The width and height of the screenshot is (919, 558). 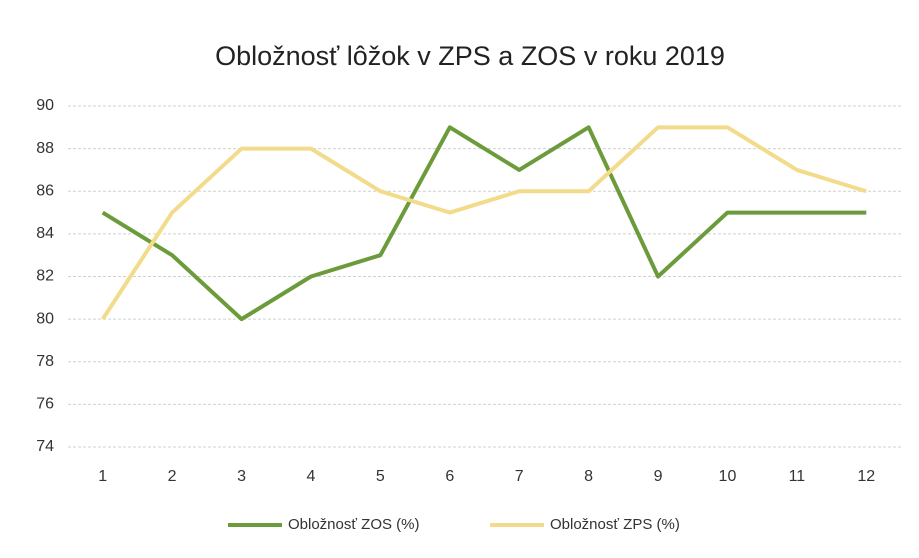 What do you see at coordinates (797, 476) in the screenshot?
I see `x-tick-label: 11` at bounding box center [797, 476].